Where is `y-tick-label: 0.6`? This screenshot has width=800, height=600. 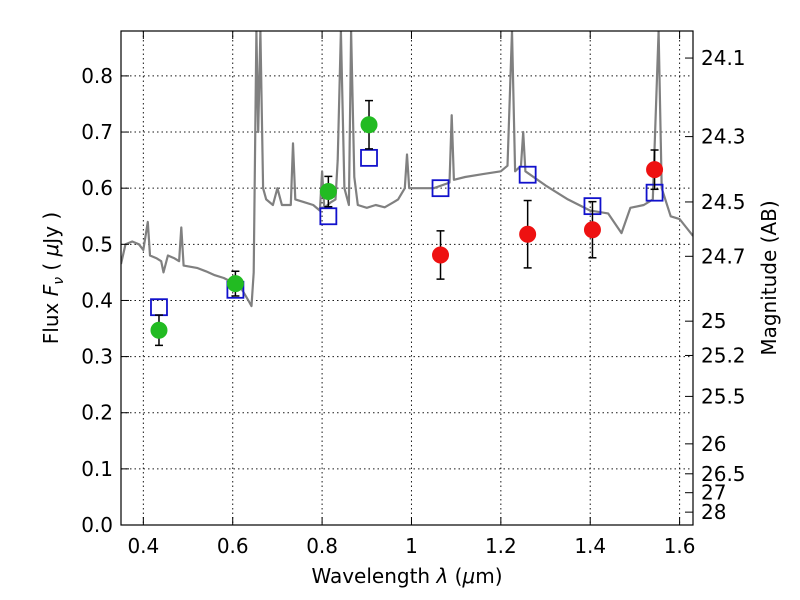
y-tick-label: 0.6 is located at coordinates (97, 188).